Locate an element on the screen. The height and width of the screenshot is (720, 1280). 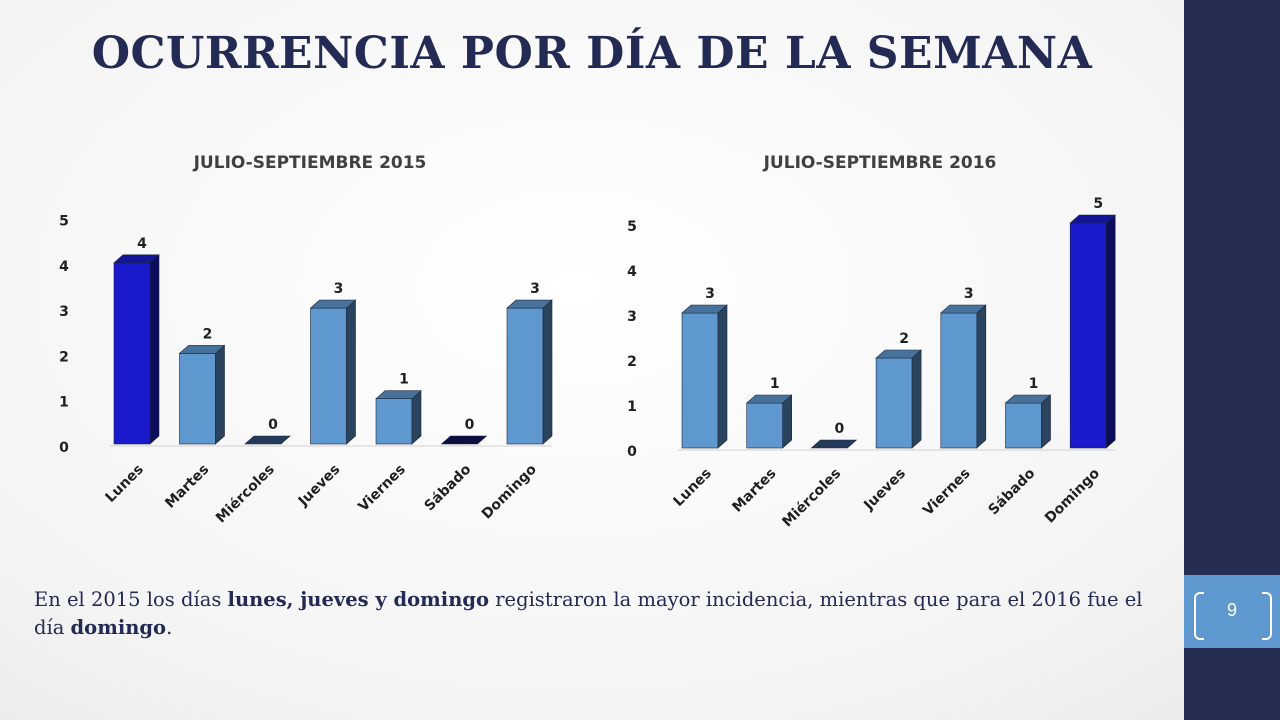
caption-bold: lunes, jueves y domingo is located at coordinates (358, 599).